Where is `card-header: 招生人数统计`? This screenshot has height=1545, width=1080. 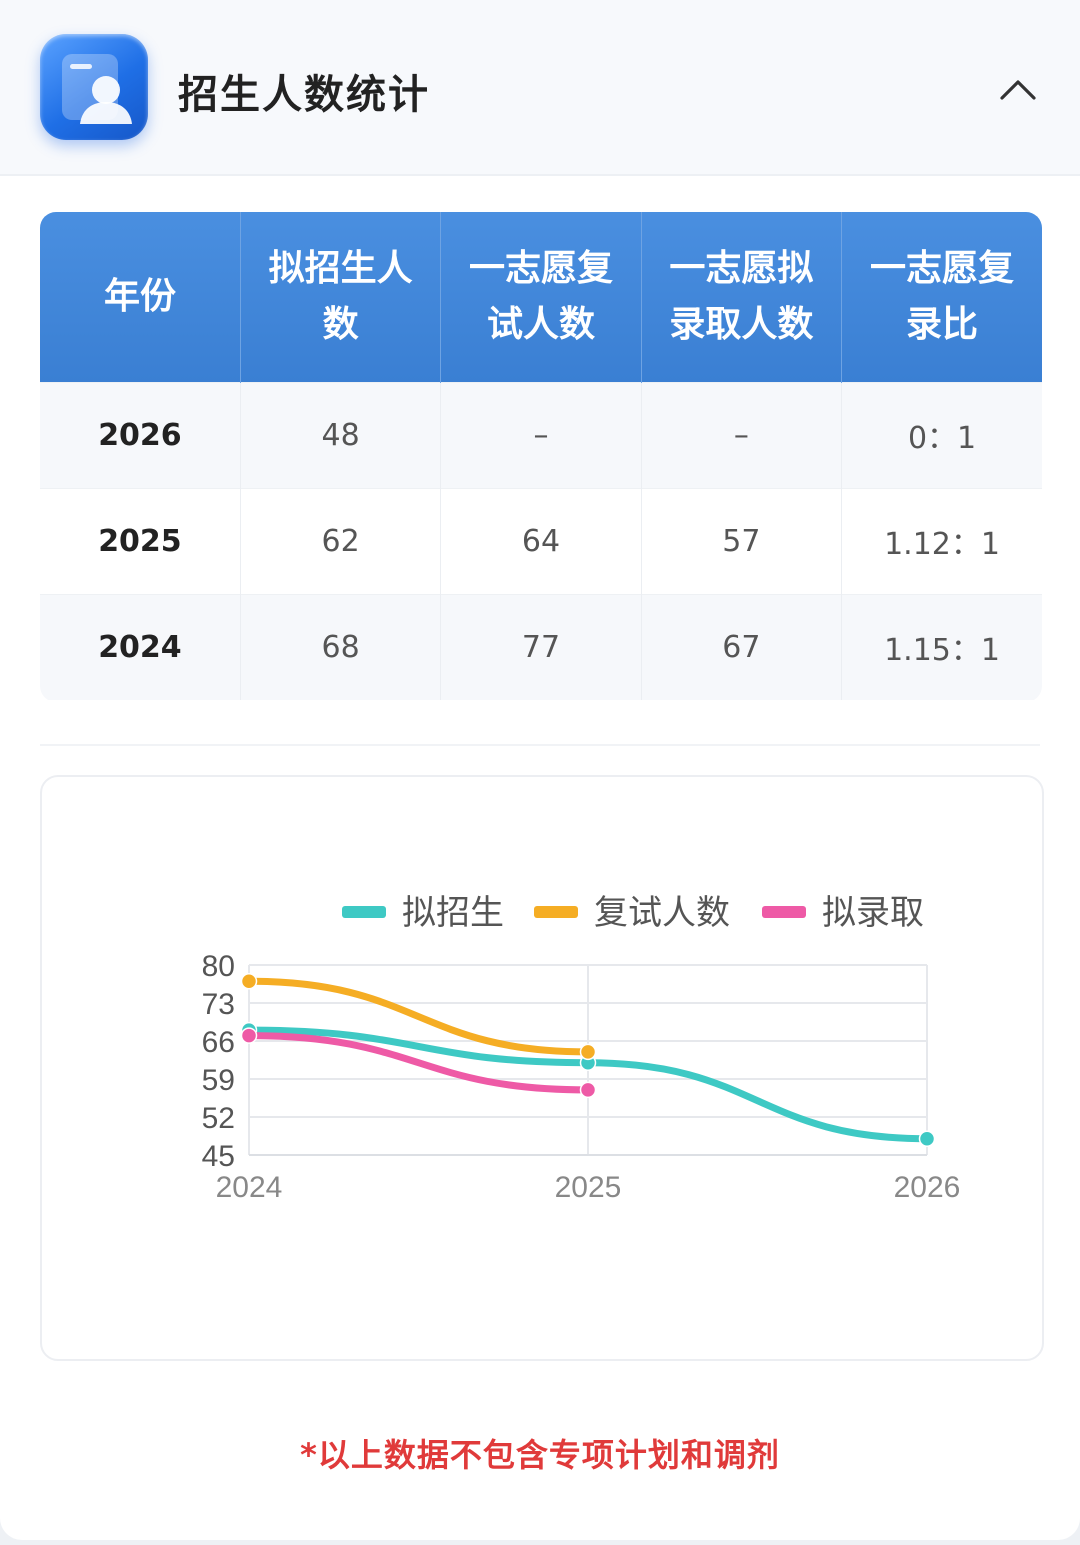 card-header: 招生人数统计 is located at coordinates (540, 88).